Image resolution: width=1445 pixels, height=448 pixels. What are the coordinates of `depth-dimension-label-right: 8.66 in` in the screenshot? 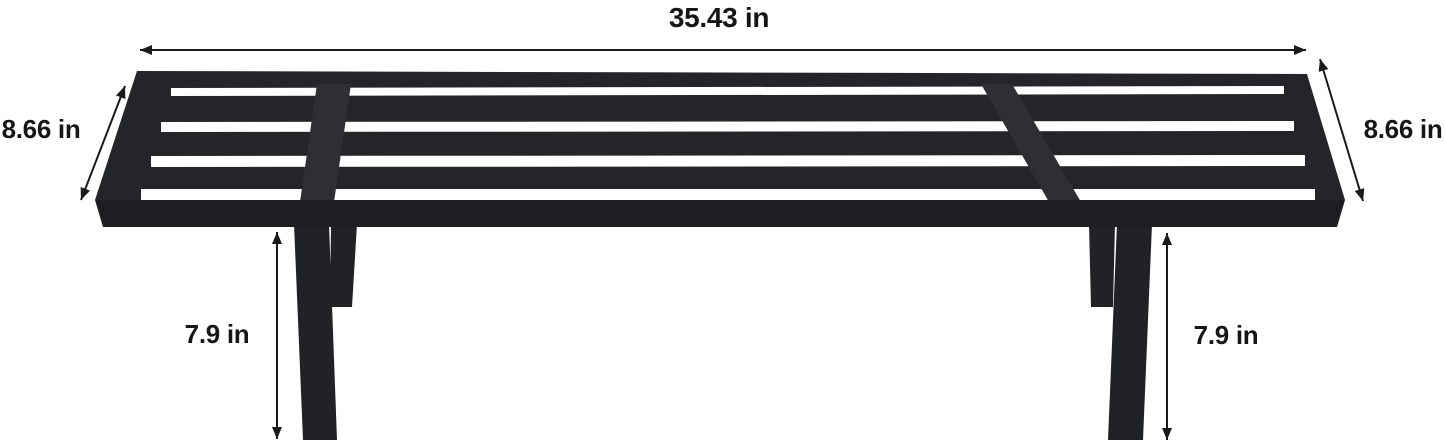 It's located at (1403, 129).